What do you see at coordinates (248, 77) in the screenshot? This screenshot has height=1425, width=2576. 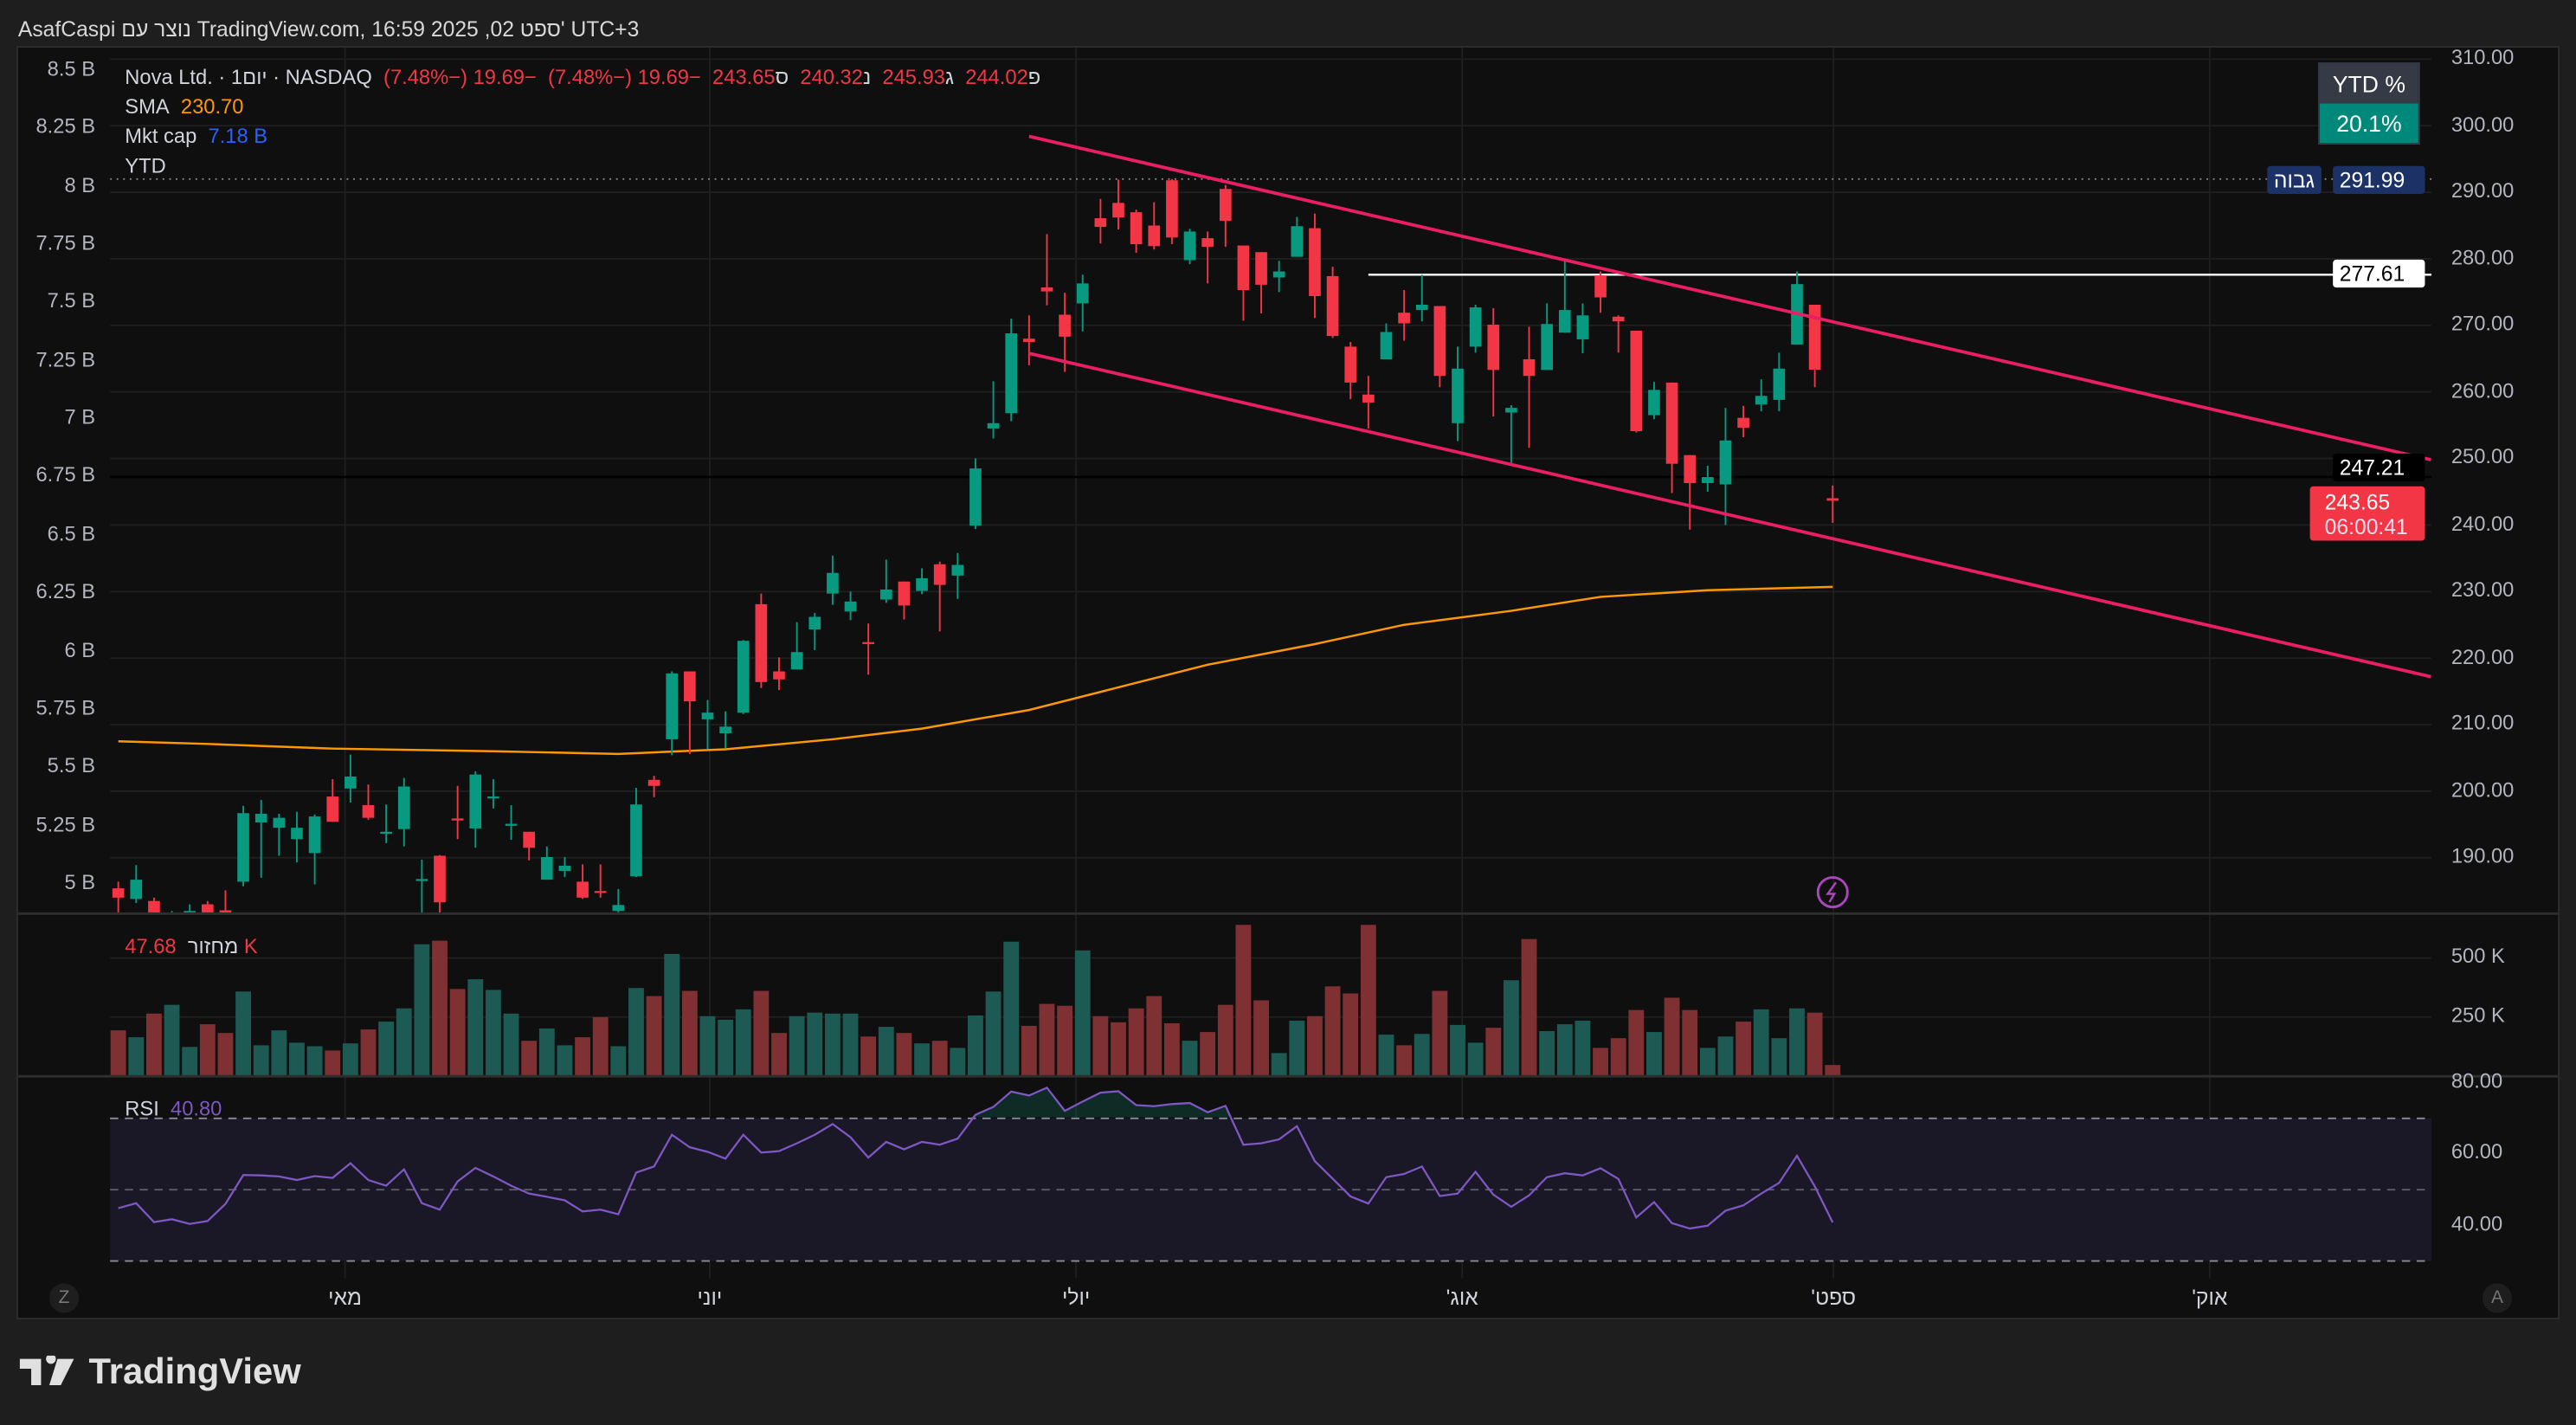 I see `symbol-title: Nova Ltd. · 1יום · NASDAQ` at bounding box center [248, 77].